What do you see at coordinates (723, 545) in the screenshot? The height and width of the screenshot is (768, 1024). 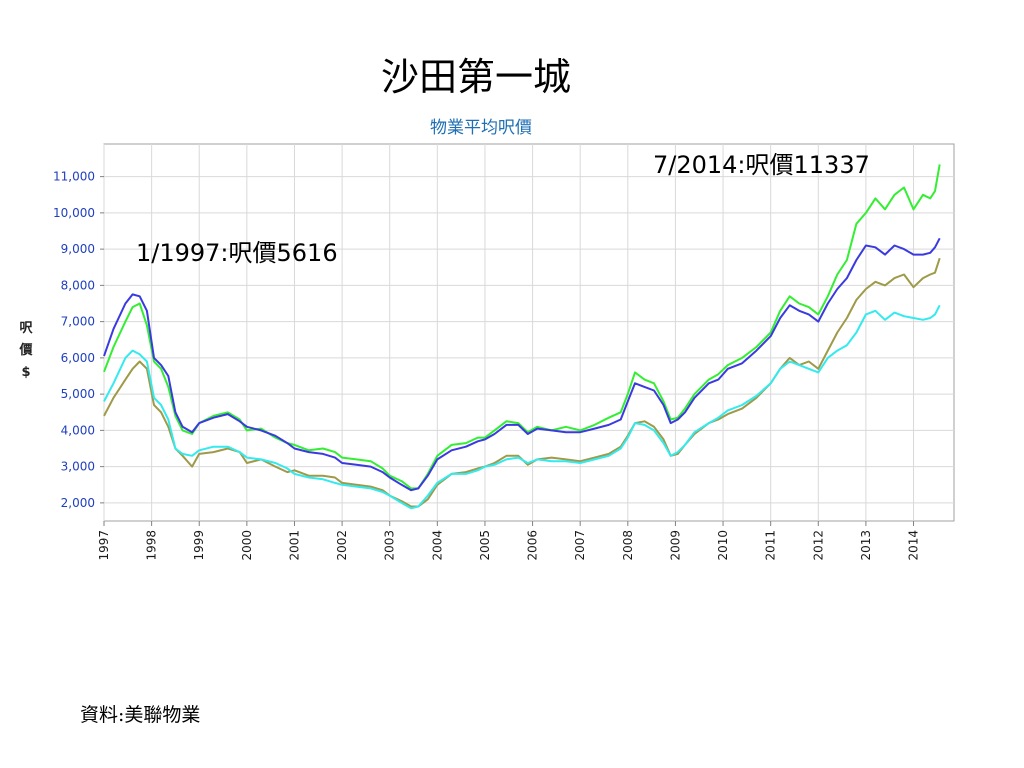 I see `x-tick-label: 2010` at bounding box center [723, 545].